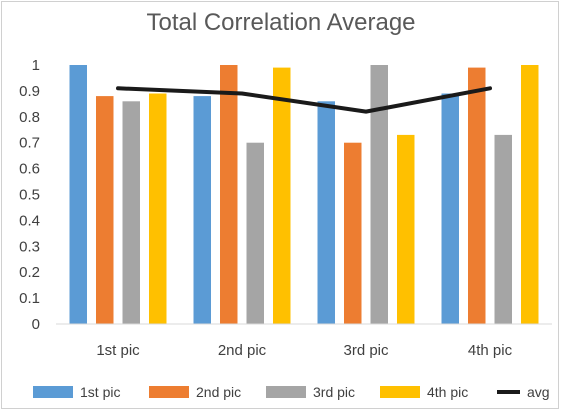 The width and height of the screenshot is (562, 412). I want to click on chart-title: Total Correlation Average, so click(280, 22).